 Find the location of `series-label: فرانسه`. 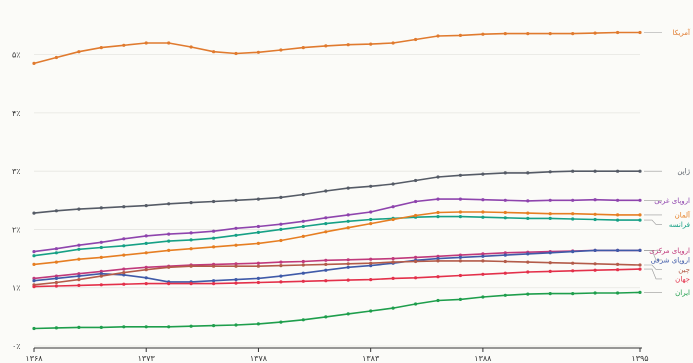

series-label: فرانسه is located at coordinates (679, 225).